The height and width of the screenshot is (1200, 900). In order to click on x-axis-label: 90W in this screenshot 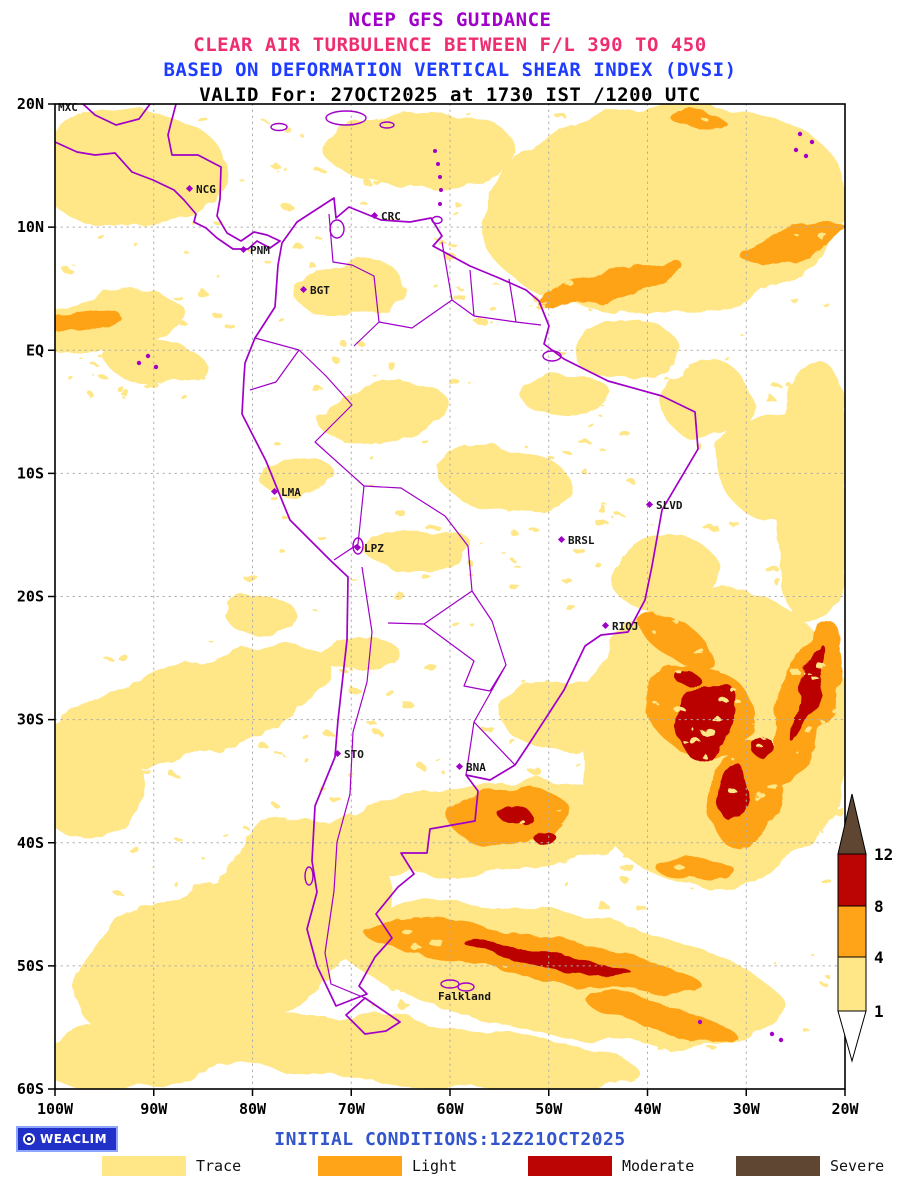, I will do `click(154, 1109)`.